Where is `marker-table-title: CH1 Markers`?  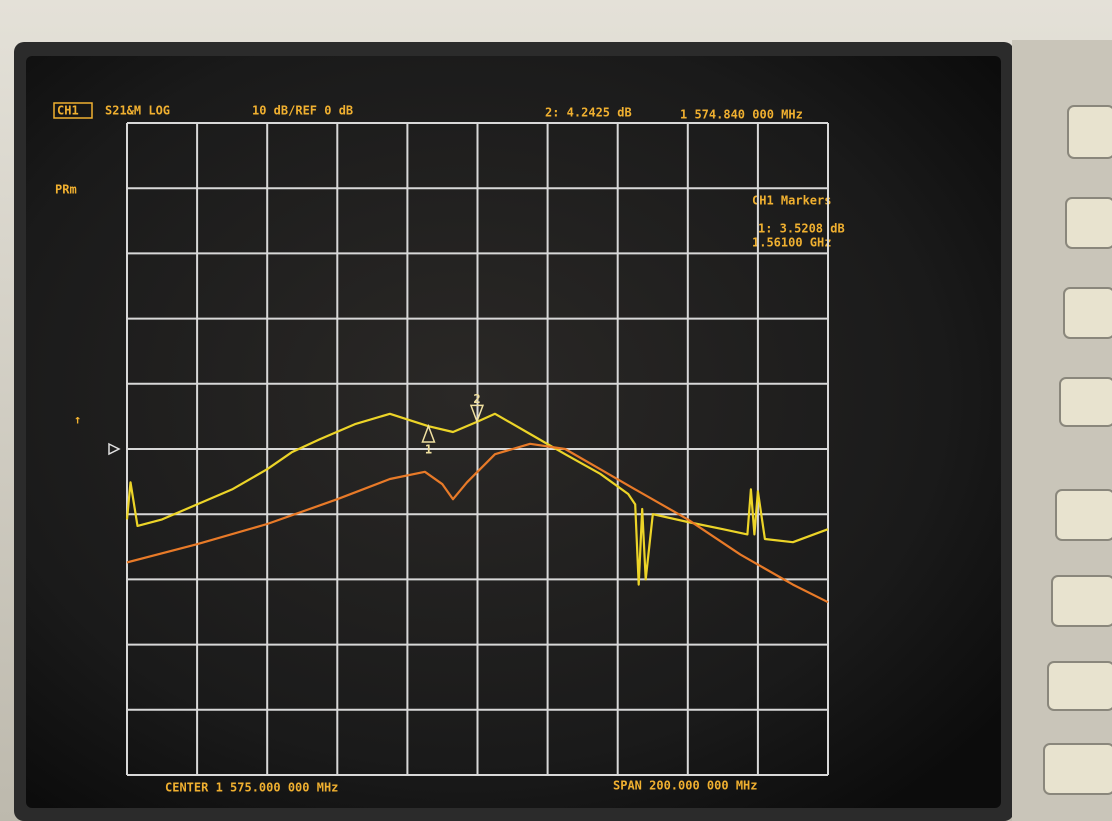 marker-table-title: CH1 Markers is located at coordinates (791, 201).